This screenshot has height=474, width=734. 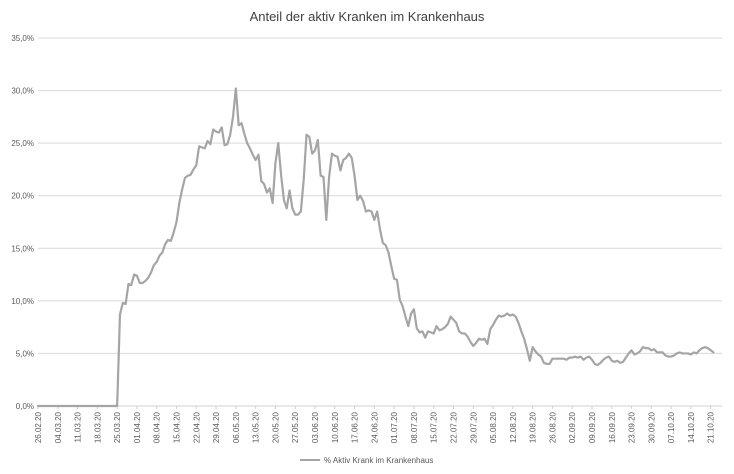 What do you see at coordinates (196, 427) in the screenshot?
I see `x-tick-label: 22.04.20` at bounding box center [196, 427].